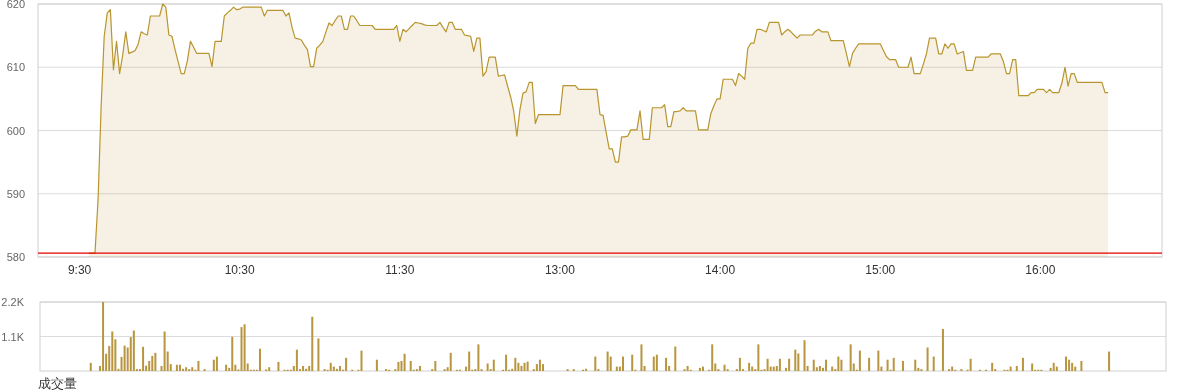  What do you see at coordinates (13, 336) in the screenshot?
I see `y-tick-label: 1.1K` at bounding box center [13, 336].